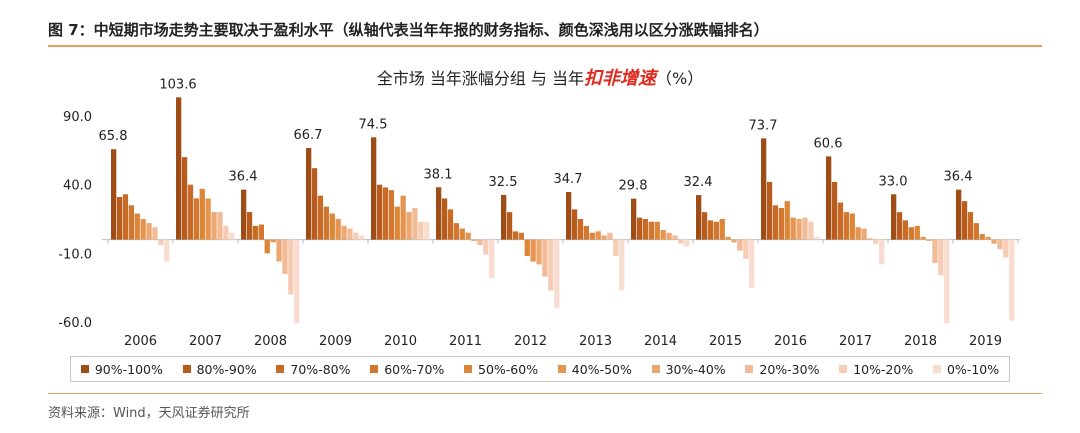 This screenshot has width=1080, height=433. I want to click on legend-item: 70%-80%, so click(313, 369).